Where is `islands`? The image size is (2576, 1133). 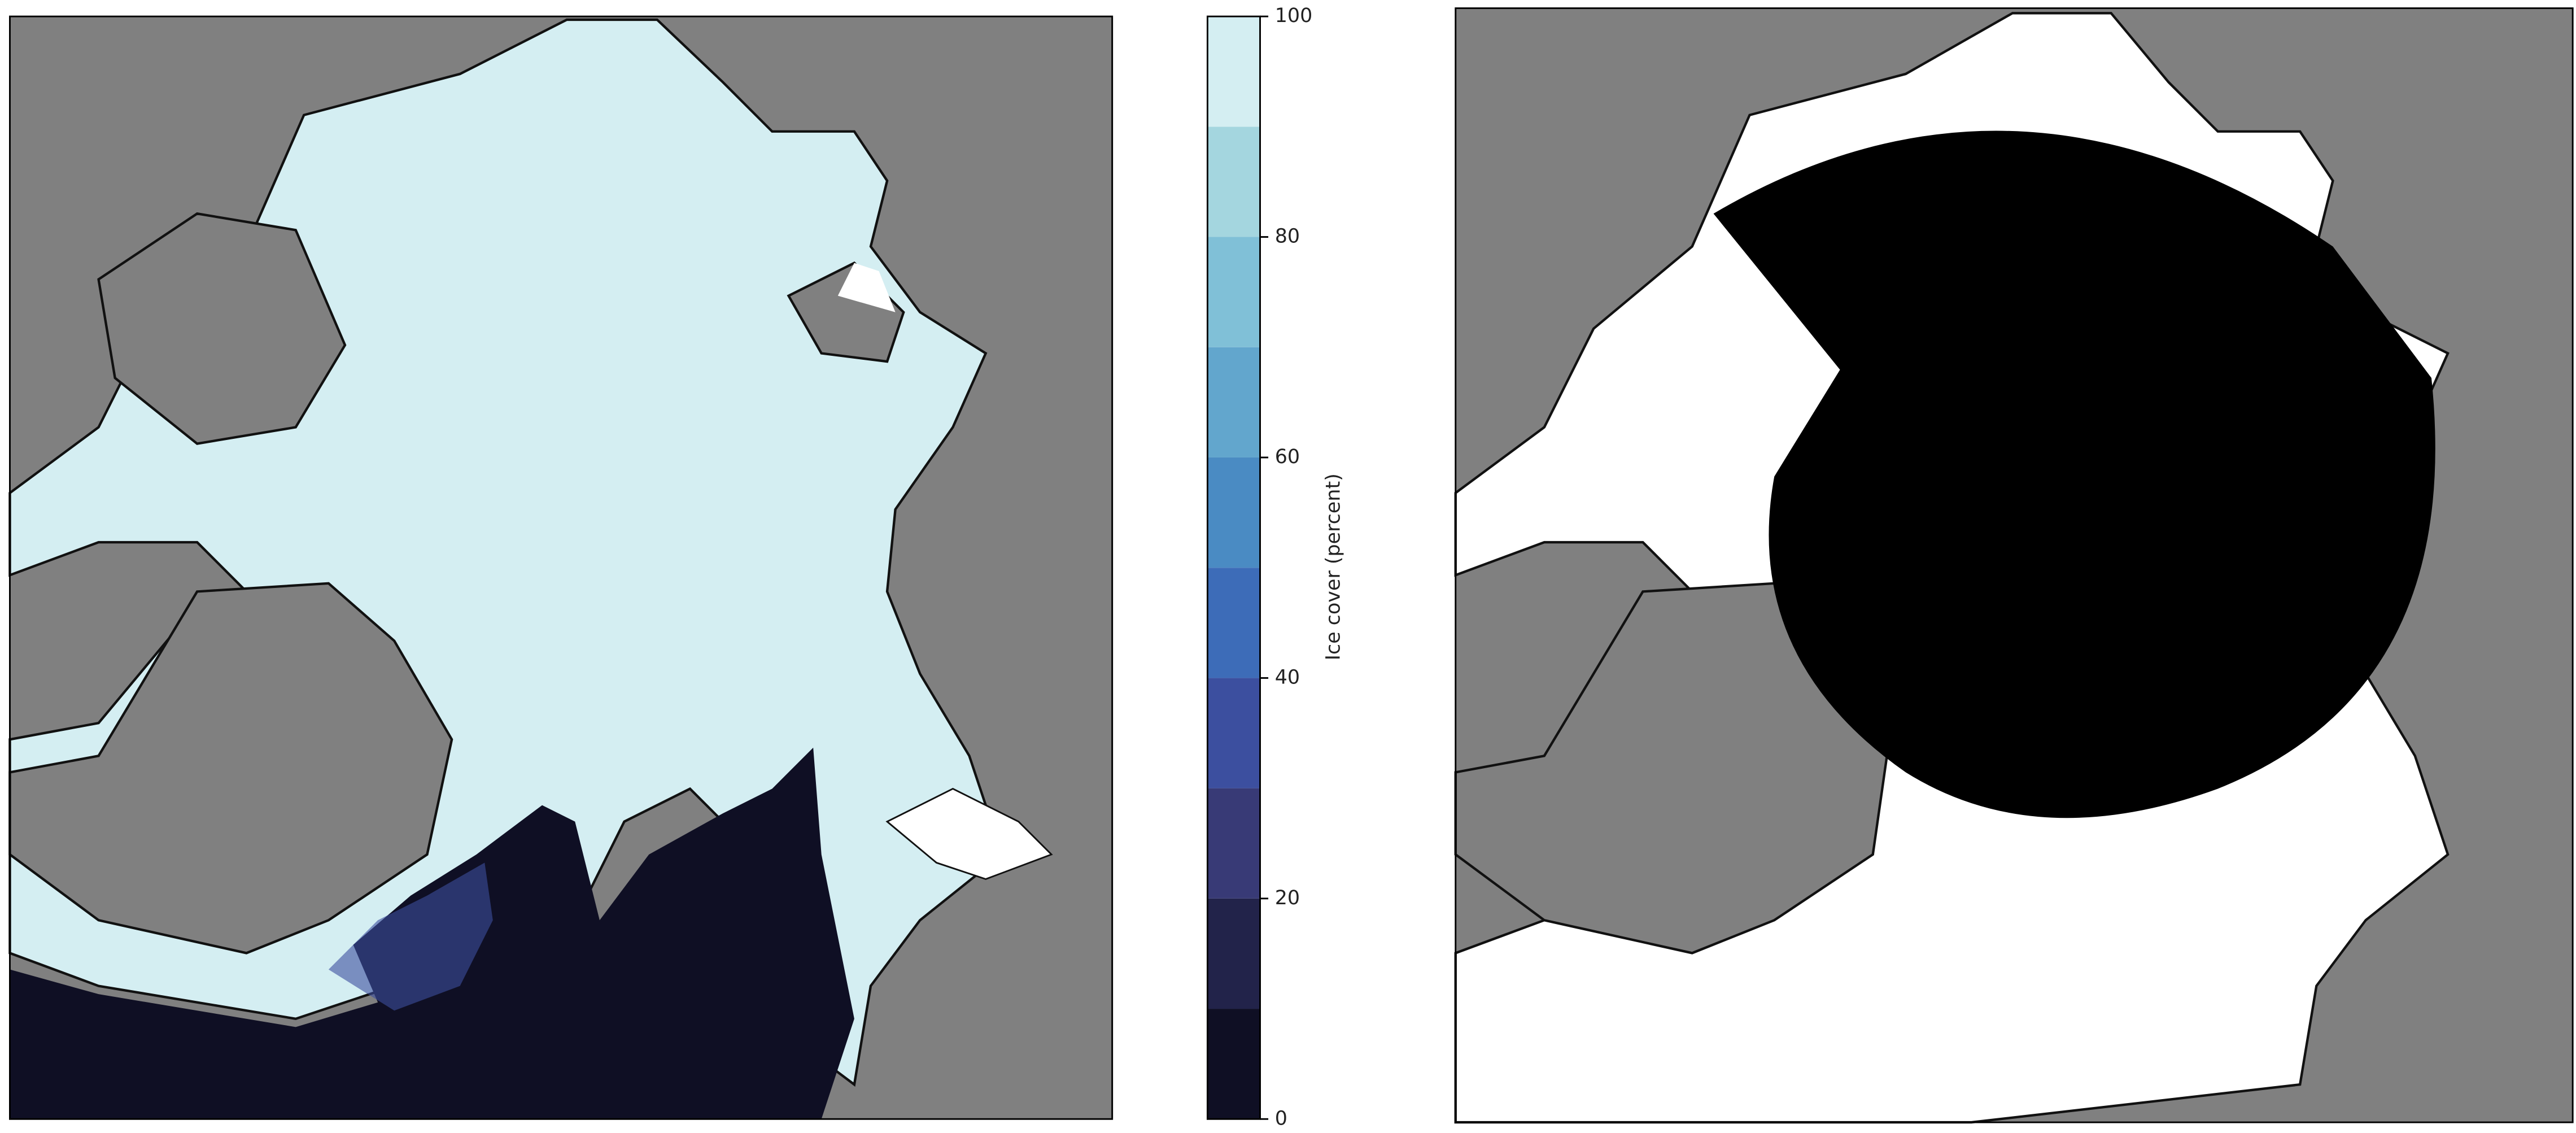
islands is located at coordinates (222, 328).